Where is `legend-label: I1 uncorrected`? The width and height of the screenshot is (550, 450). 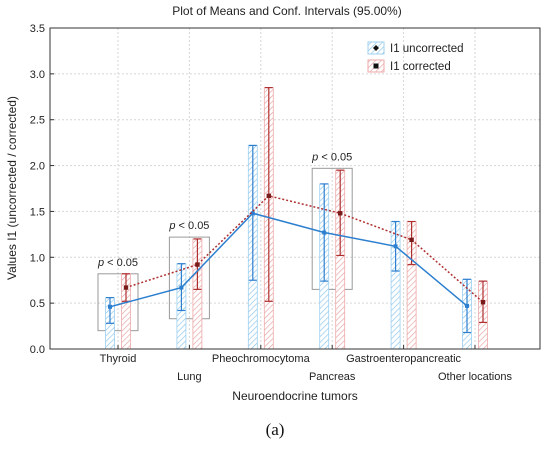
legend-label: I1 uncorrected is located at coordinates (427, 49).